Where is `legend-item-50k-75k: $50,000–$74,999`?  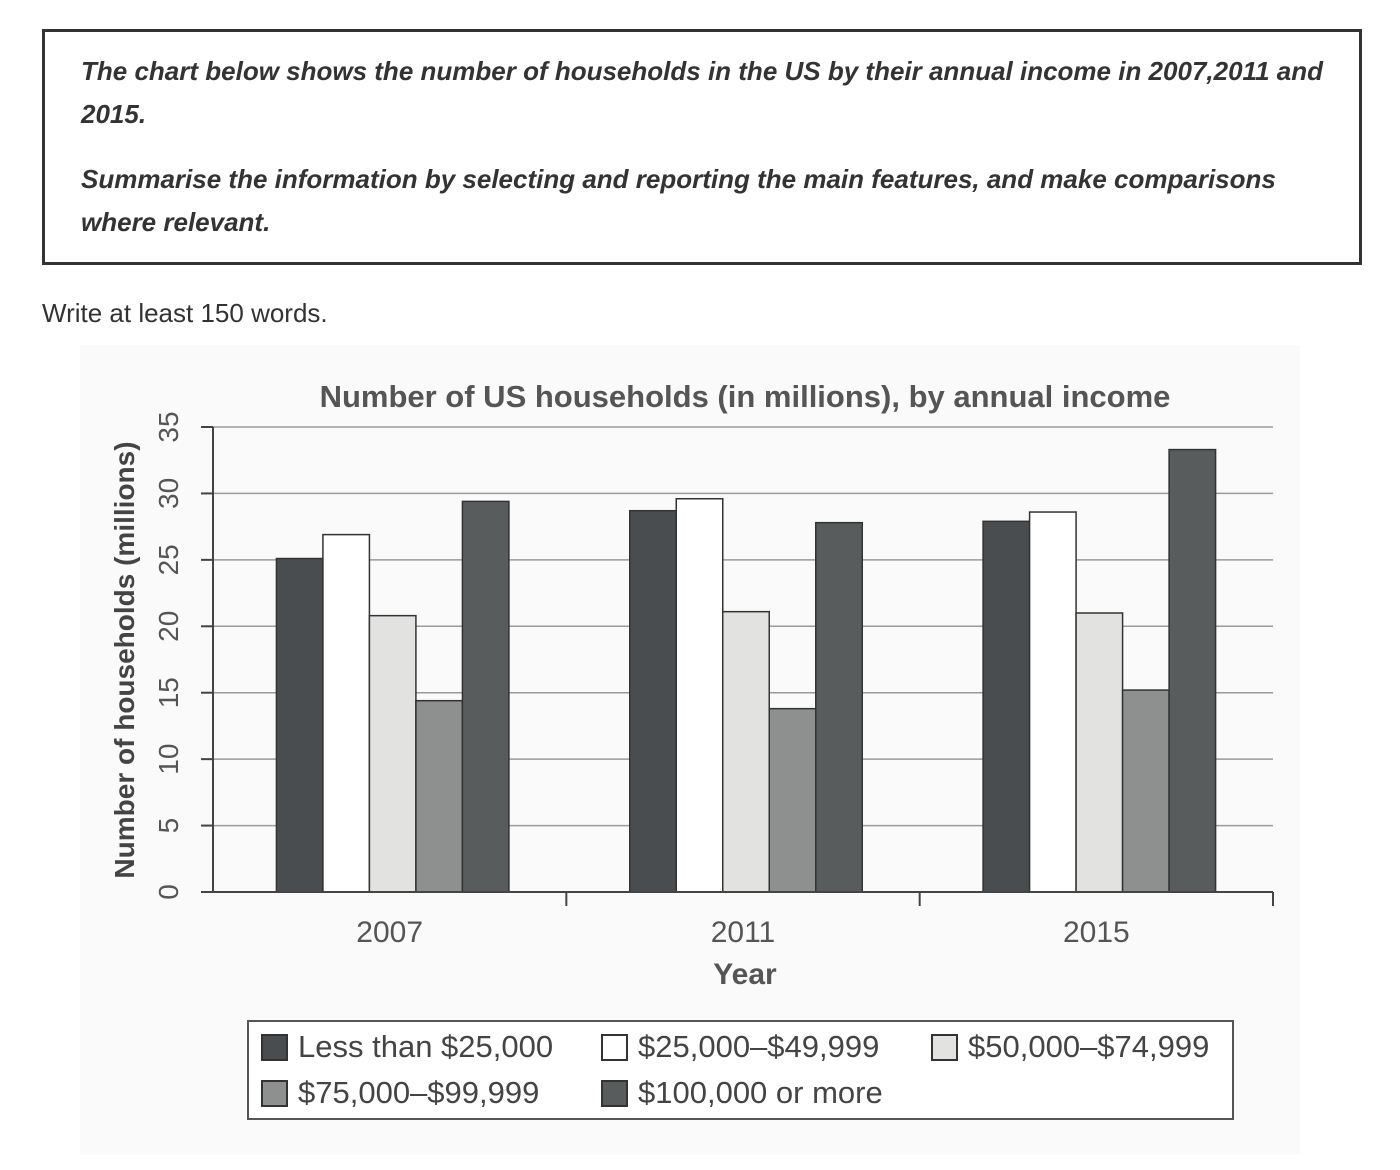 legend-item-50k-75k: $50,000–$74,999 is located at coordinates (1070, 1047).